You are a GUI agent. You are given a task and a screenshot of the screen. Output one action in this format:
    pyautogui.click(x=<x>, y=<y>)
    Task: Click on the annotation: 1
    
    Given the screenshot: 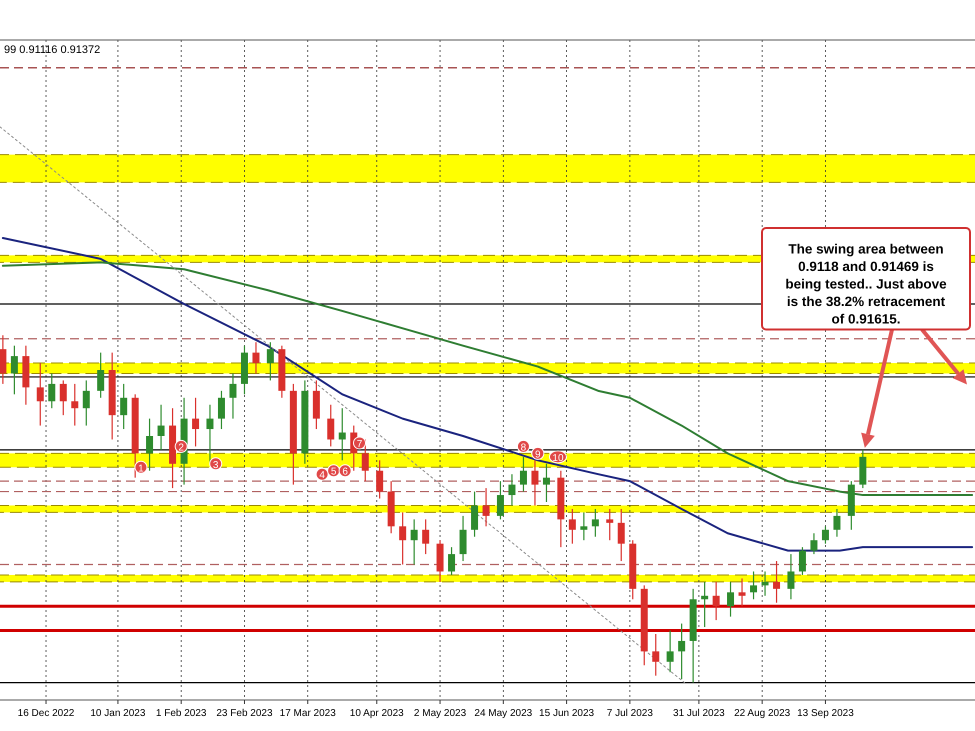 What is the action you would take?
    pyautogui.click(x=141, y=468)
    